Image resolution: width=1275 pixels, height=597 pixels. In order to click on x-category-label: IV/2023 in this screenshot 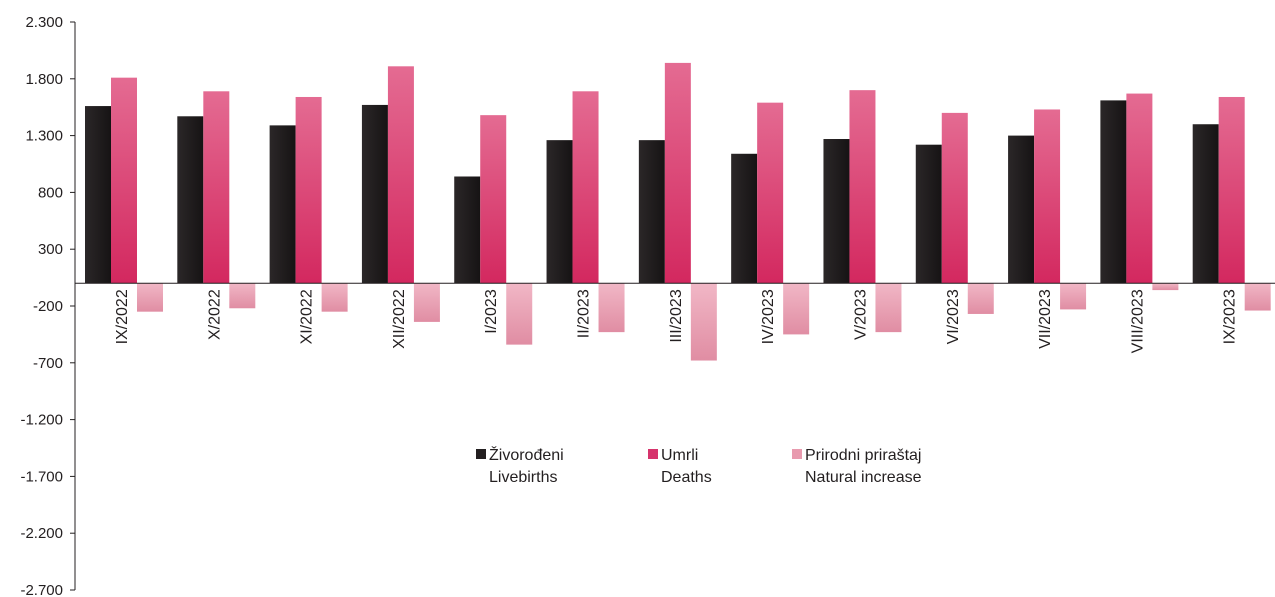, I will do `click(768, 316)`.